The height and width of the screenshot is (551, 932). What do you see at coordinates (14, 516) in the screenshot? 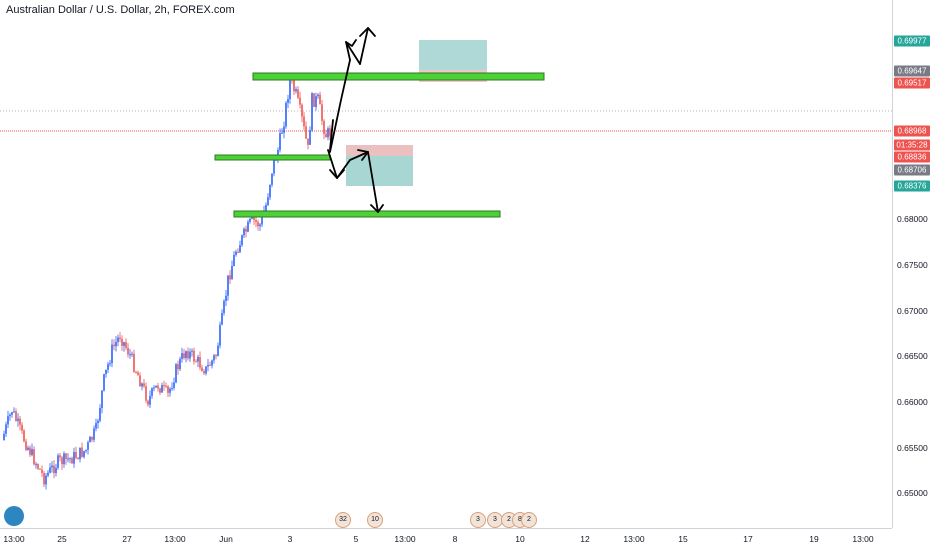
I see `tradingview-logo-icon` at bounding box center [14, 516].